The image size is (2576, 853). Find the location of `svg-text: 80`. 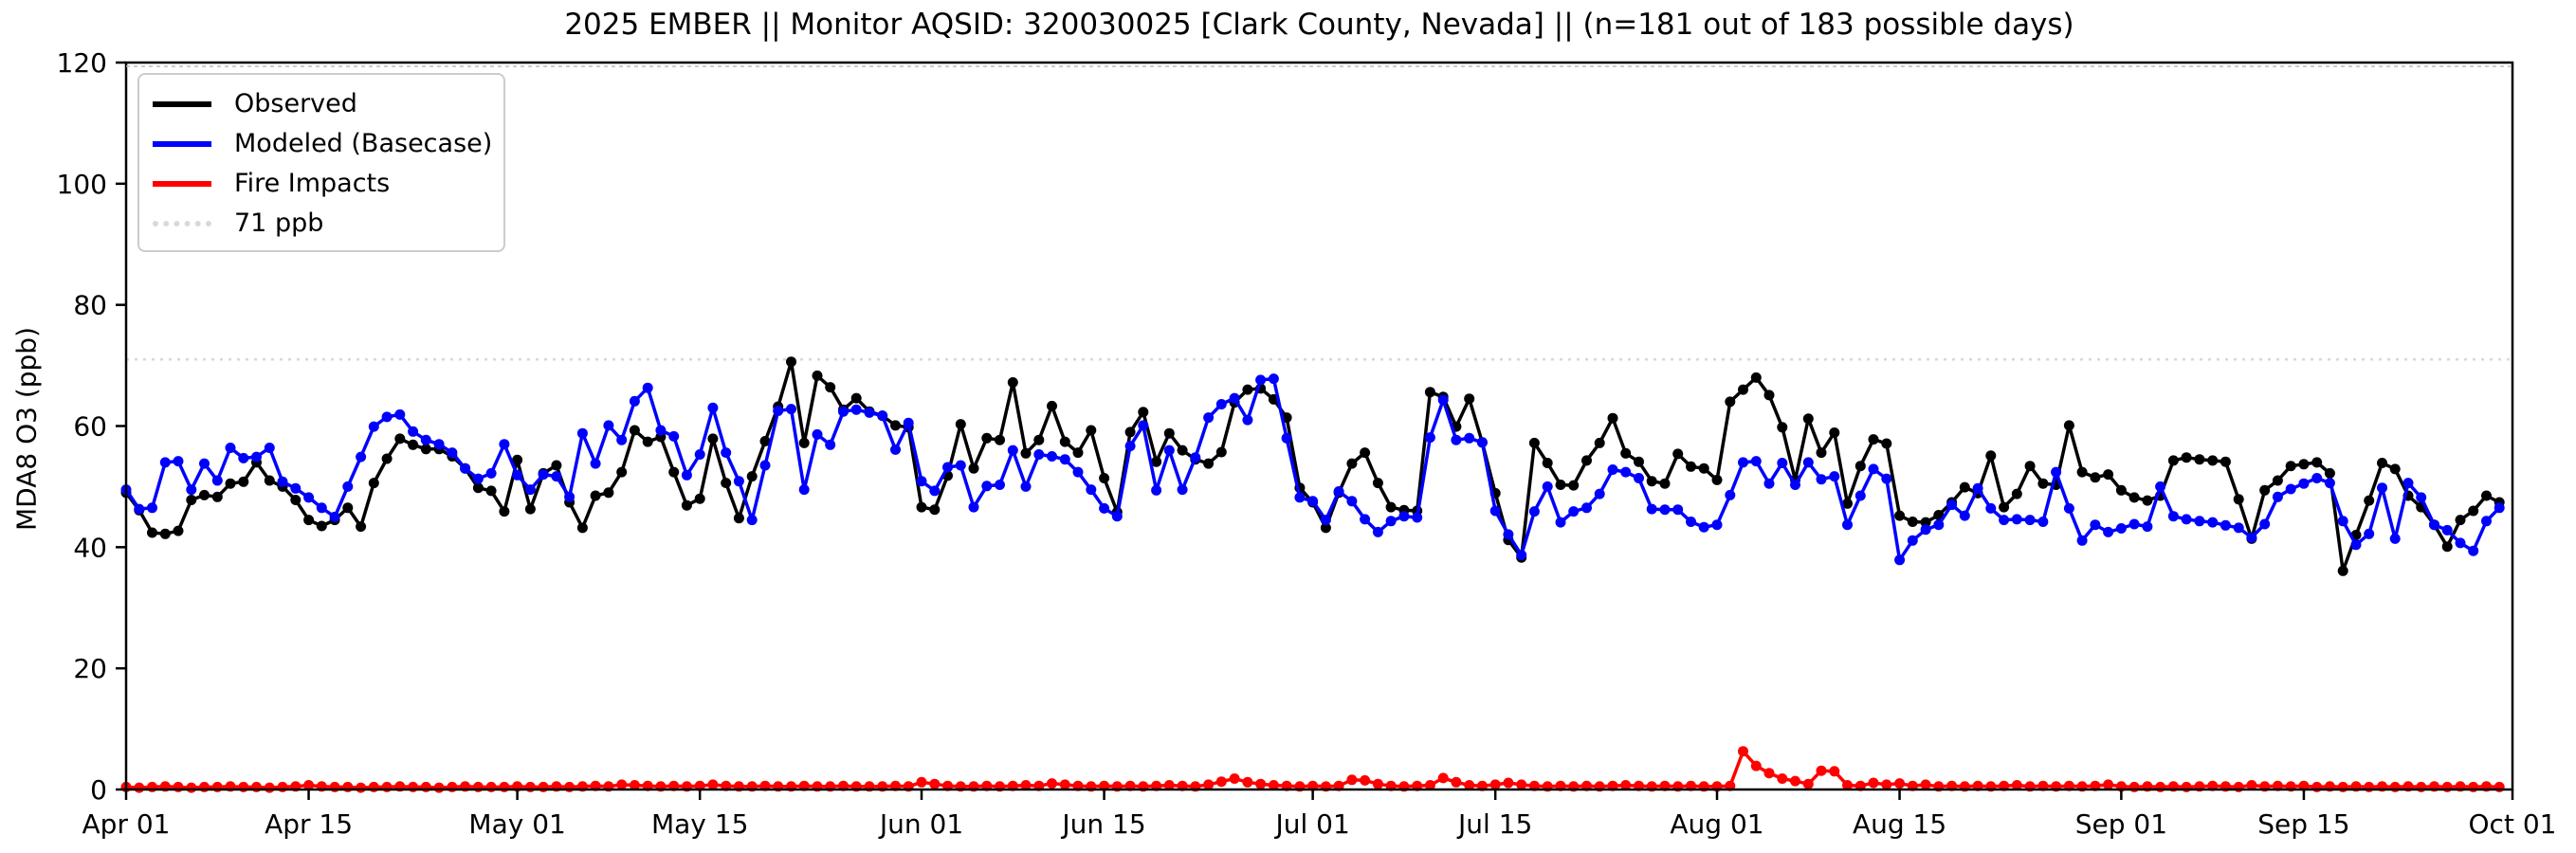

svg-text: 80 is located at coordinates (90, 305).